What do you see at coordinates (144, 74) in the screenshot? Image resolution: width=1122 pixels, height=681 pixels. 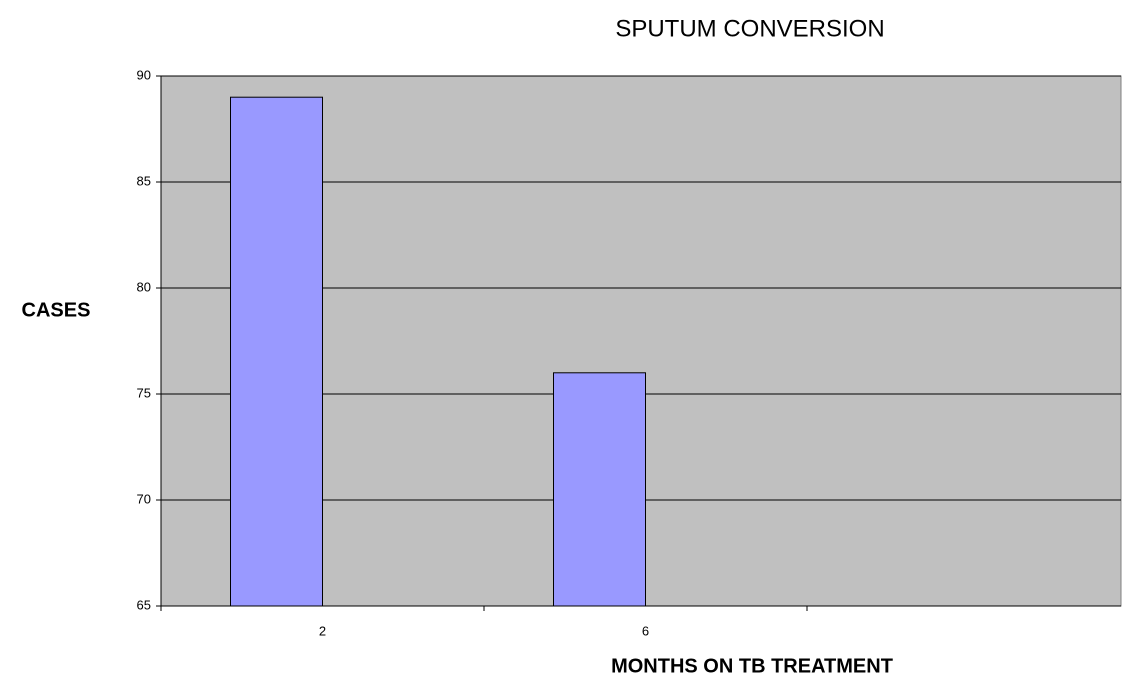 I see `y-tick-label: 90` at bounding box center [144, 74].